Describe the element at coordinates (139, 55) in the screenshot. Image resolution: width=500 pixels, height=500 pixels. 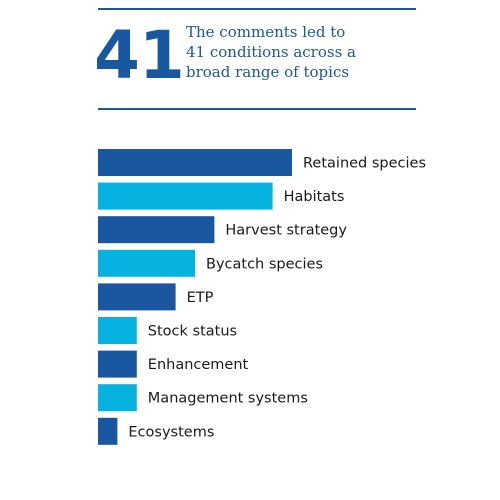
I see `headline-number: 41` at that location.